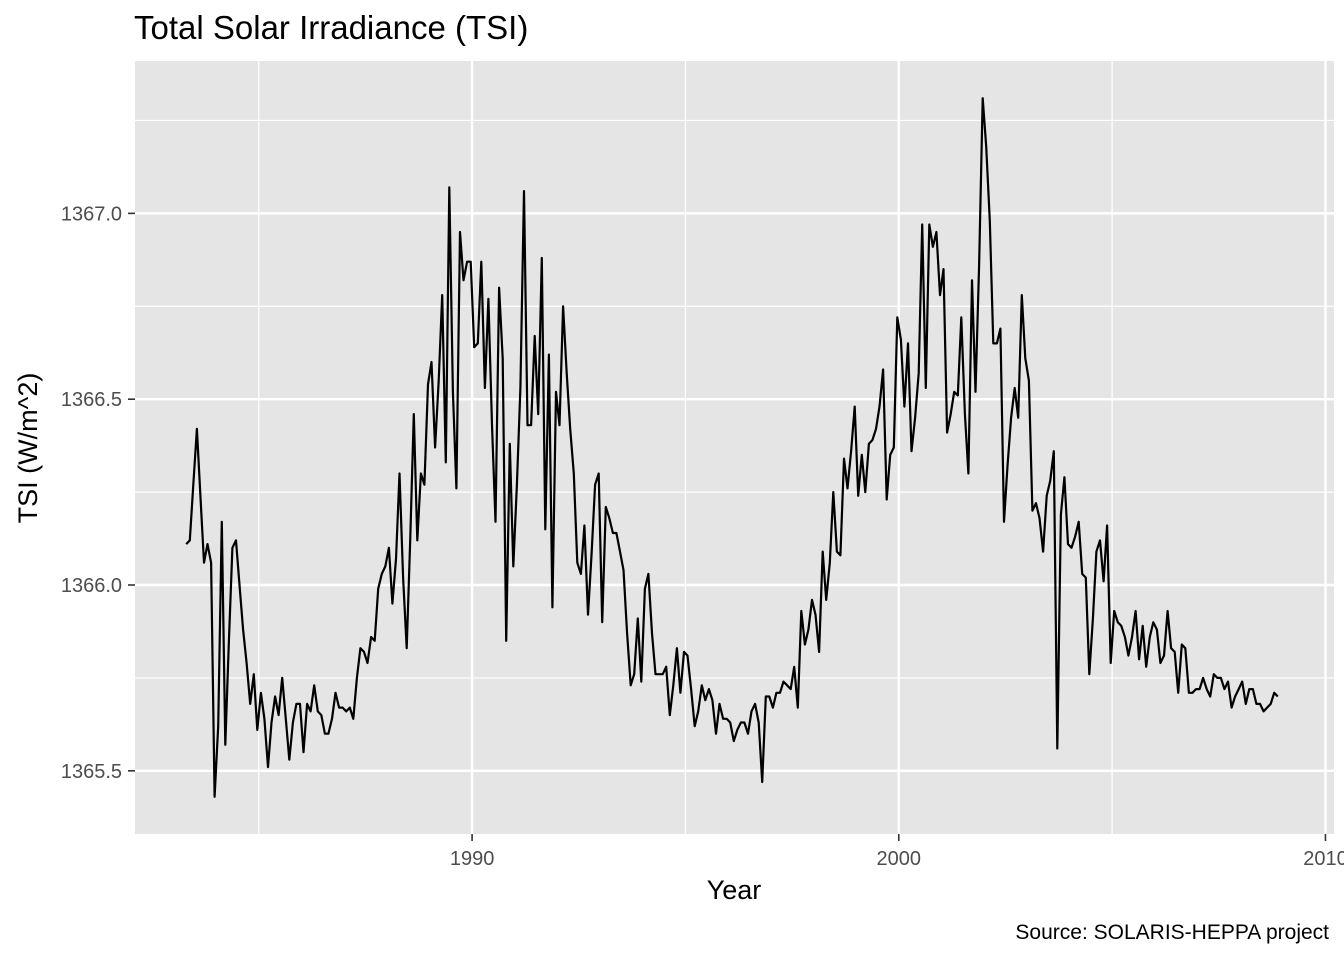 The image size is (1344, 960). Describe the element at coordinates (91, 214) in the screenshot. I see `y-tick-label: 1367.0` at that location.